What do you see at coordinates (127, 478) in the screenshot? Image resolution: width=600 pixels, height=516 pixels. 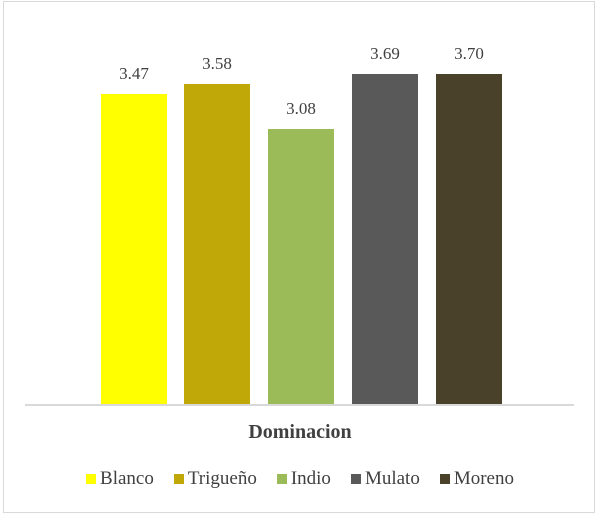 I see `legend-label: Blanco` at bounding box center [127, 478].